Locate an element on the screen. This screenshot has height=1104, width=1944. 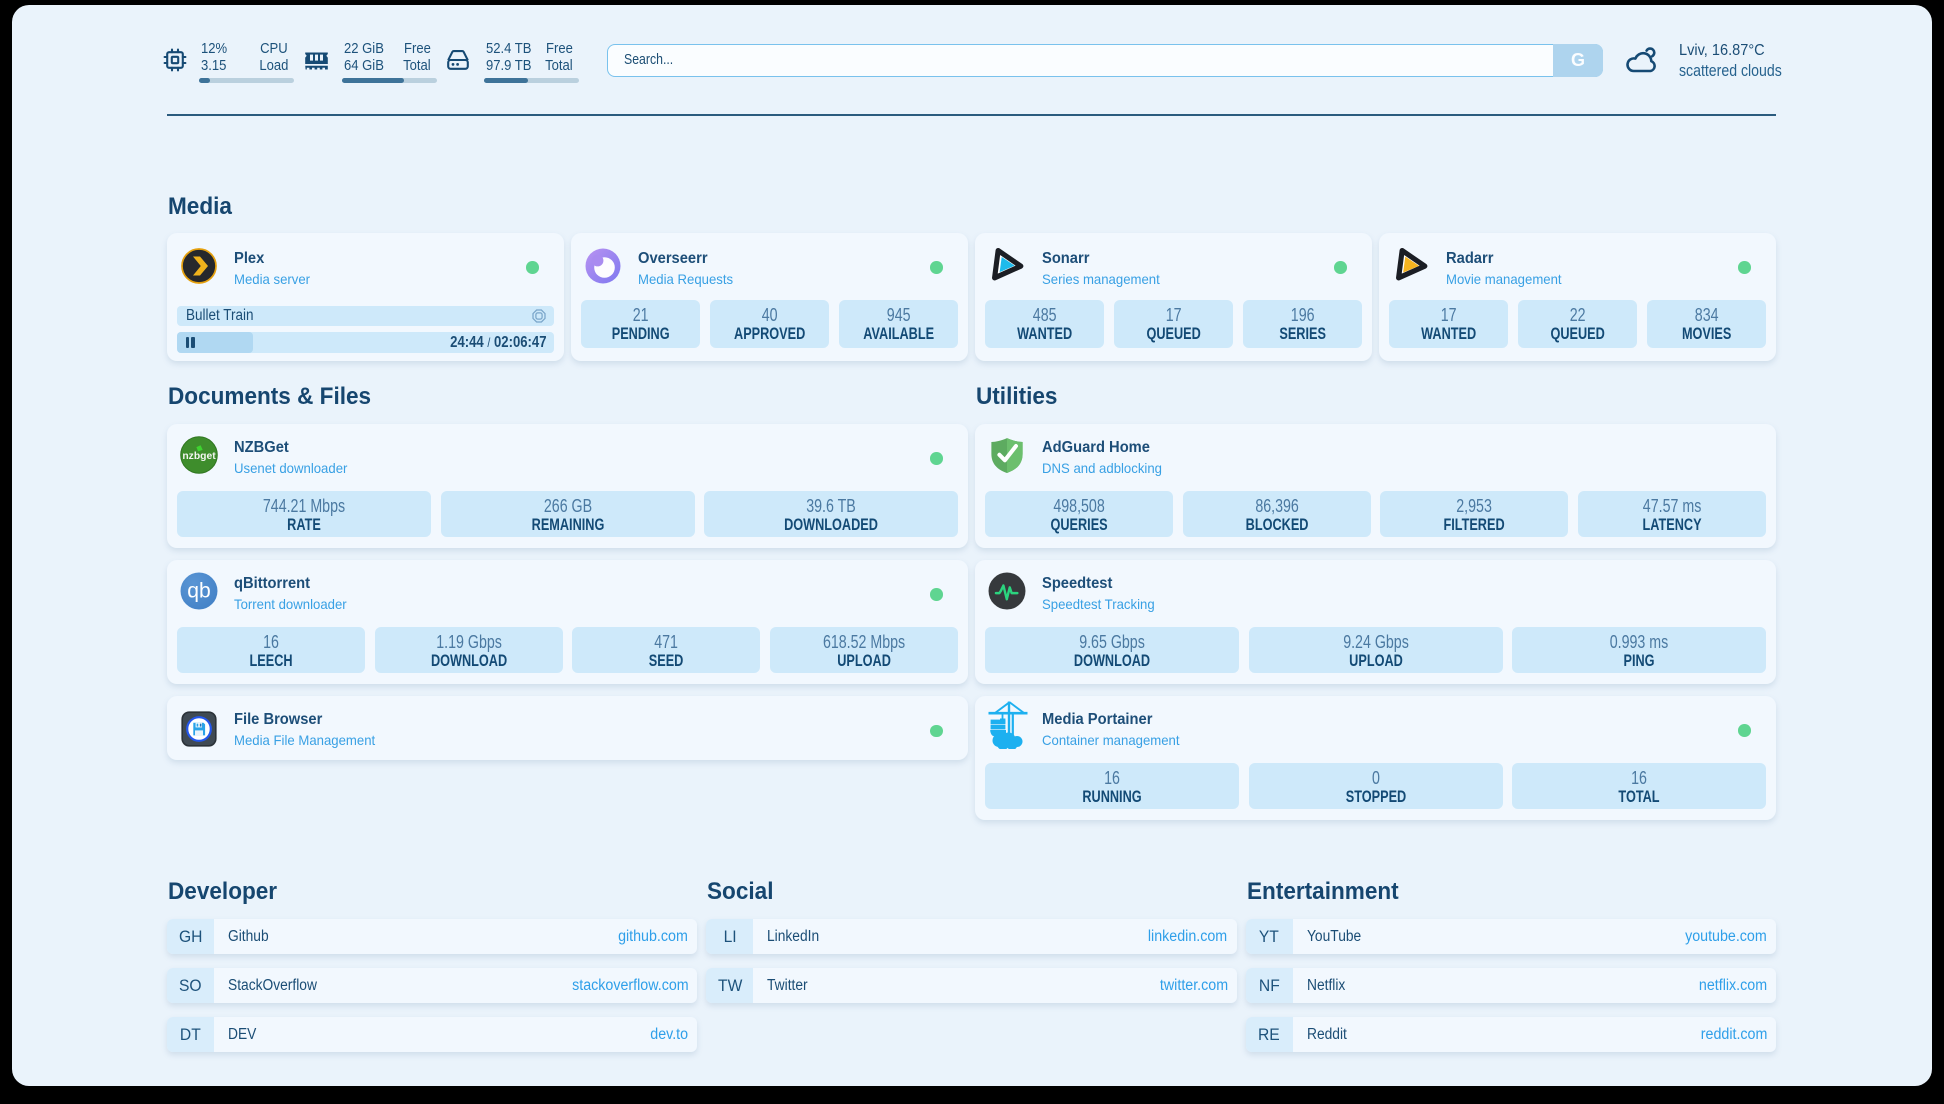
svg-text: qb is located at coordinates (198, 590).